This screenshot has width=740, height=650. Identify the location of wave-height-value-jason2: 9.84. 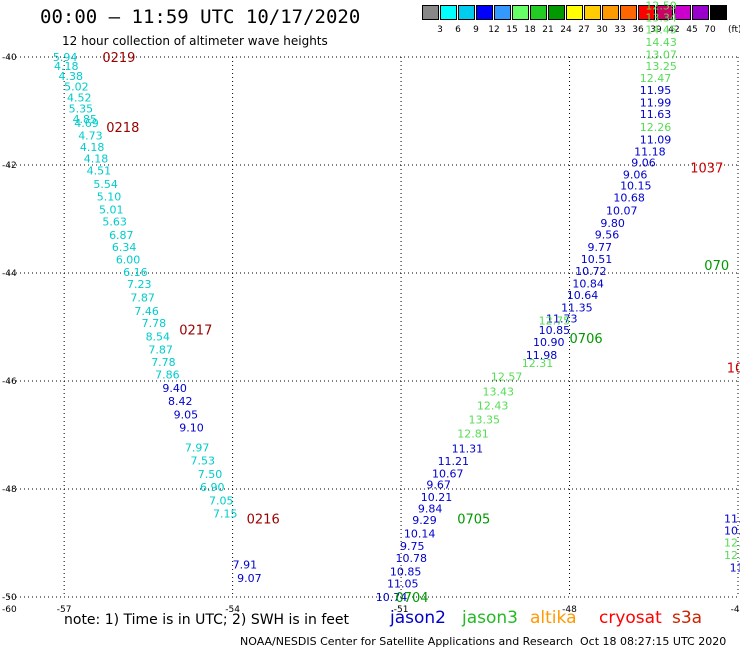
(430, 508).